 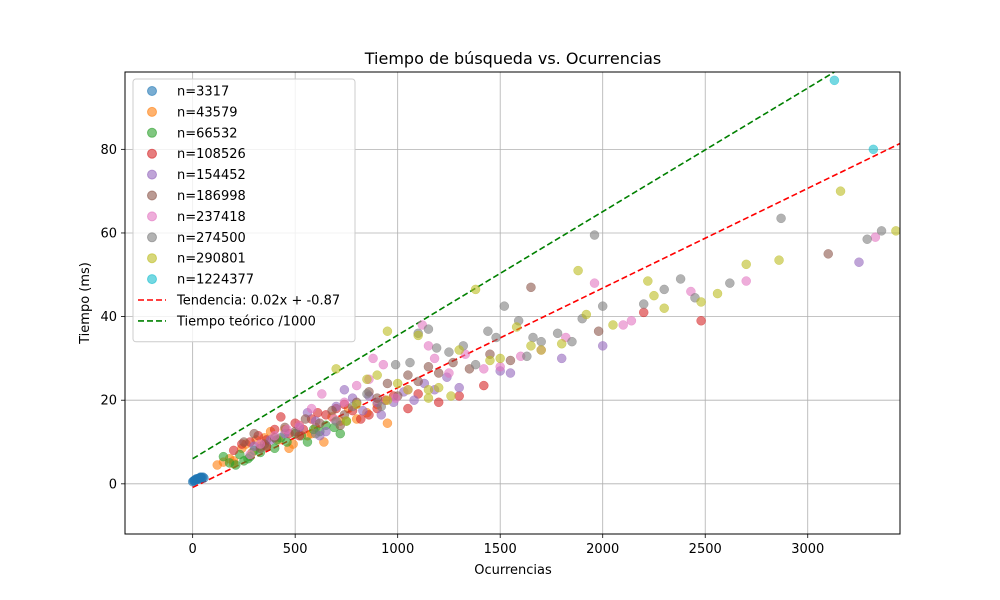 What do you see at coordinates (513, 58) in the screenshot?
I see `chart-title: Tiempo de búsqueda vs. Ocurrencias` at bounding box center [513, 58].